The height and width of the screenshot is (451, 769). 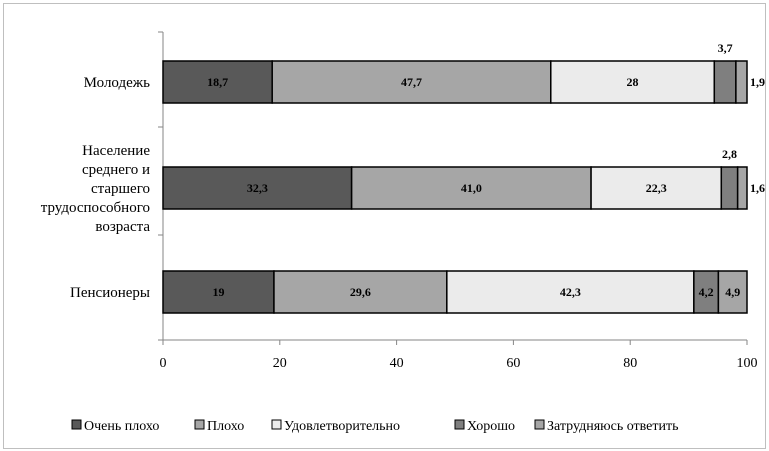 What do you see at coordinates (613, 426) in the screenshot?
I see `legend-label: Затрудняюсь ответить` at bounding box center [613, 426].